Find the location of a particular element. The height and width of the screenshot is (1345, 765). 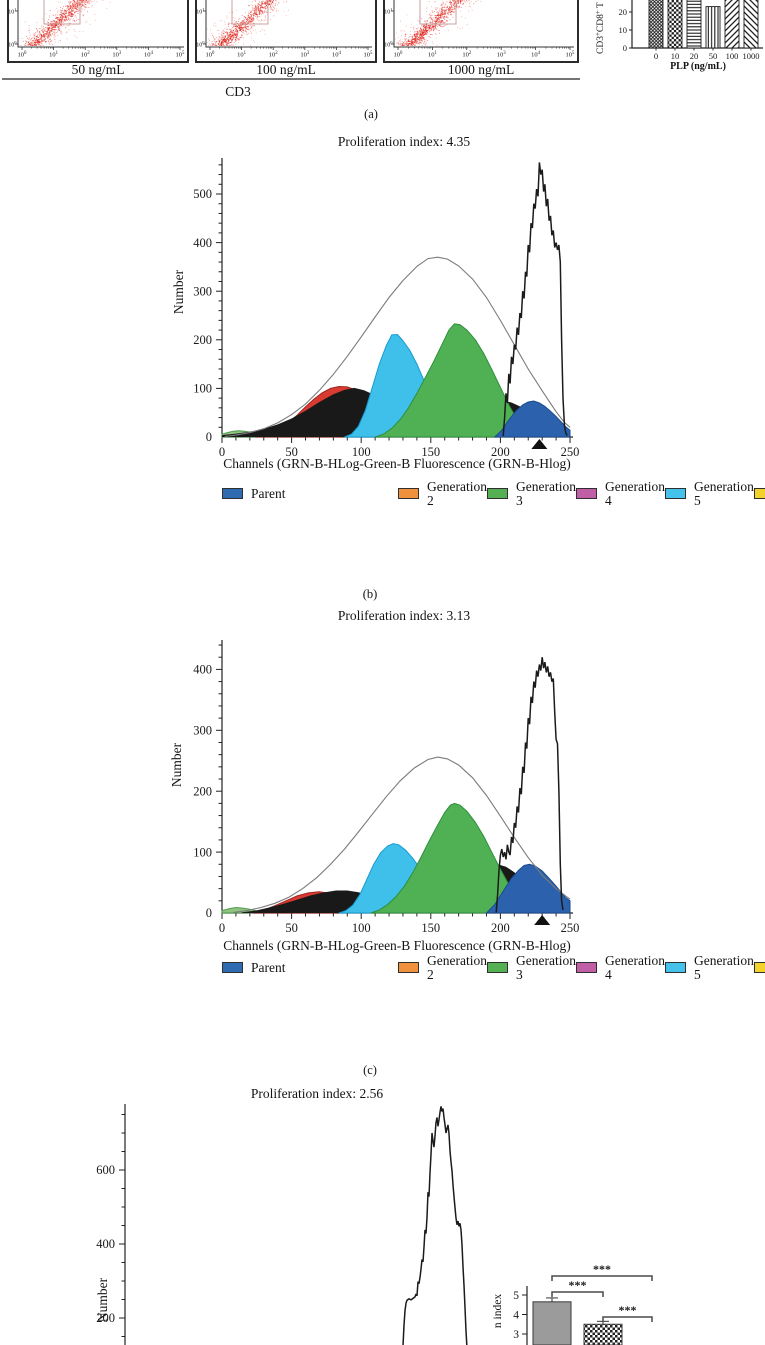

panel-c-ylabel: Number is located at coordinates (176, 765).